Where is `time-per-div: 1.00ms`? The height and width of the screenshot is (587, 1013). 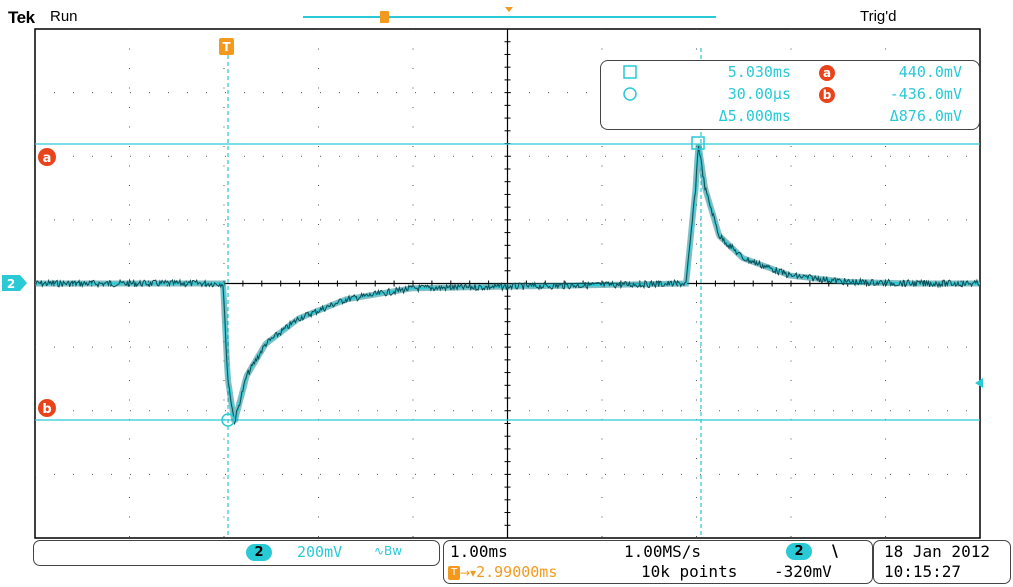
time-per-div: 1.00ms is located at coordinates (479, 551).